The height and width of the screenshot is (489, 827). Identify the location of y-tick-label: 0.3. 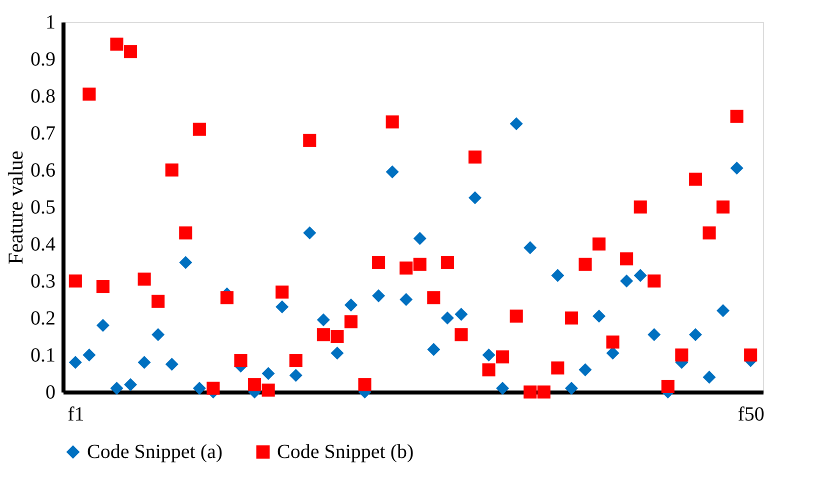
(43, 281).